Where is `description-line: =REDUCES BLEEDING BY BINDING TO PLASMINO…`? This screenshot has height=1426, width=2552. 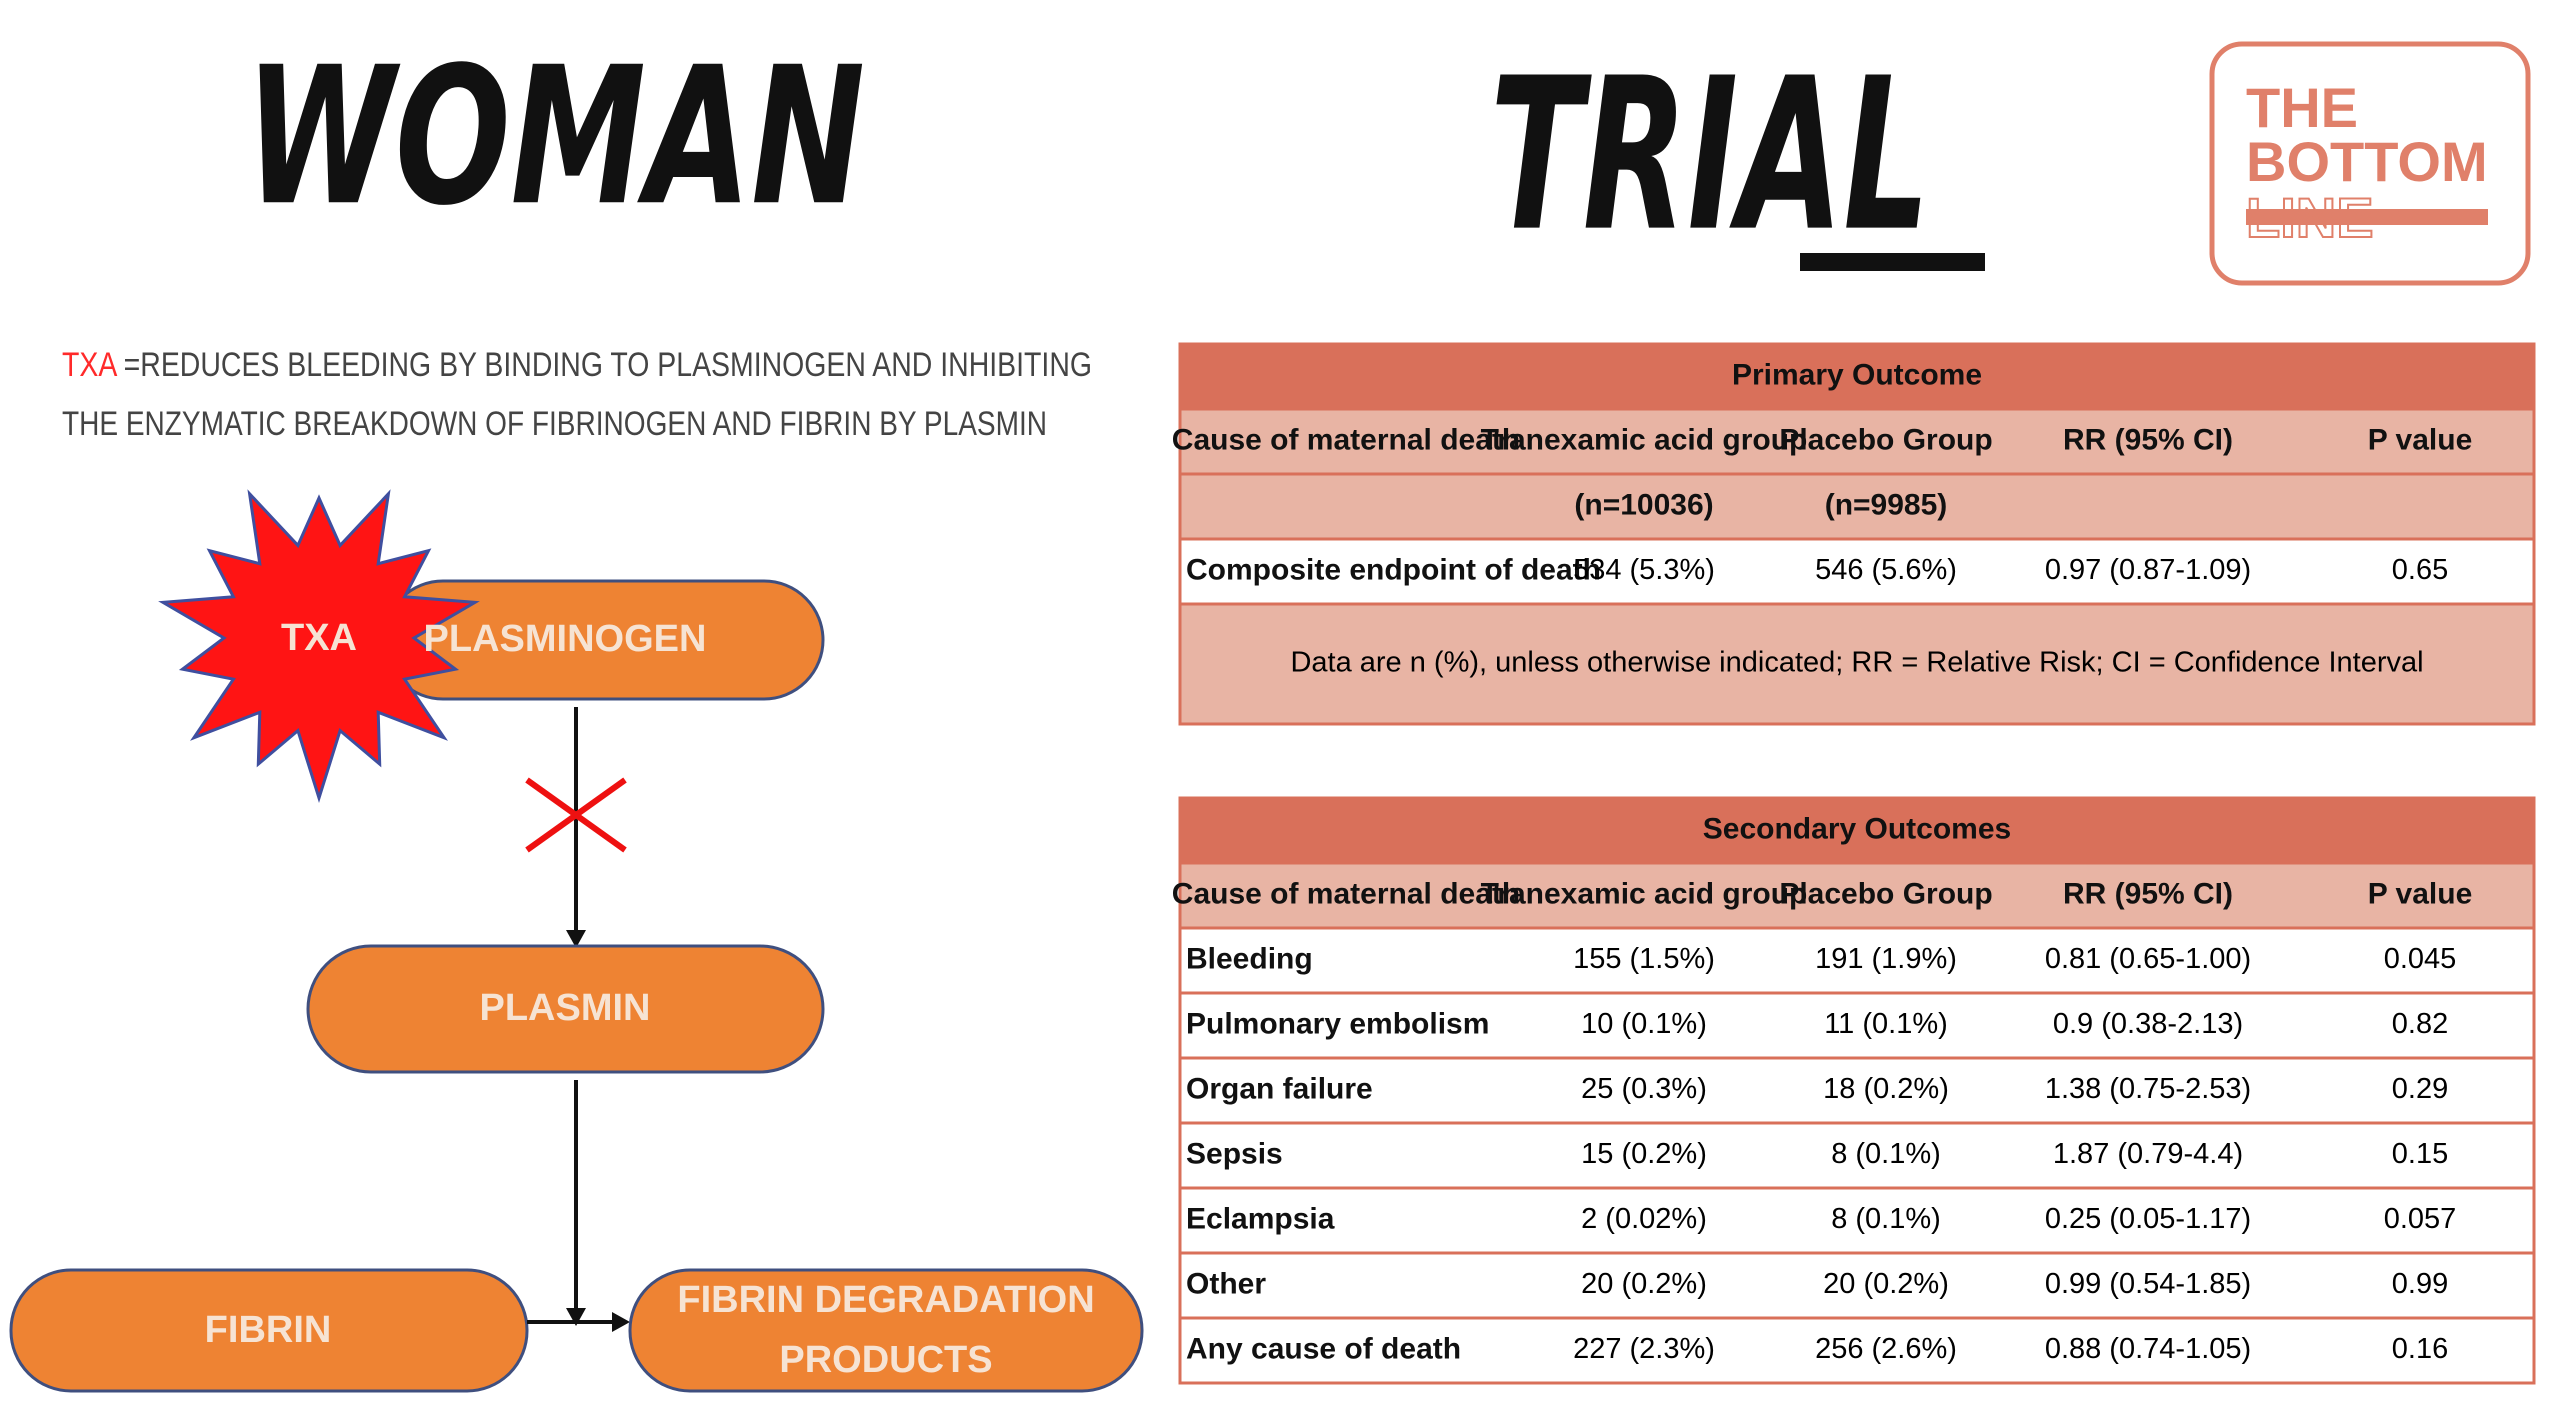 description-line: =REDUCES BLEEDING BY BINDING TO PLASMINO… is located at coordinates (608, 365).